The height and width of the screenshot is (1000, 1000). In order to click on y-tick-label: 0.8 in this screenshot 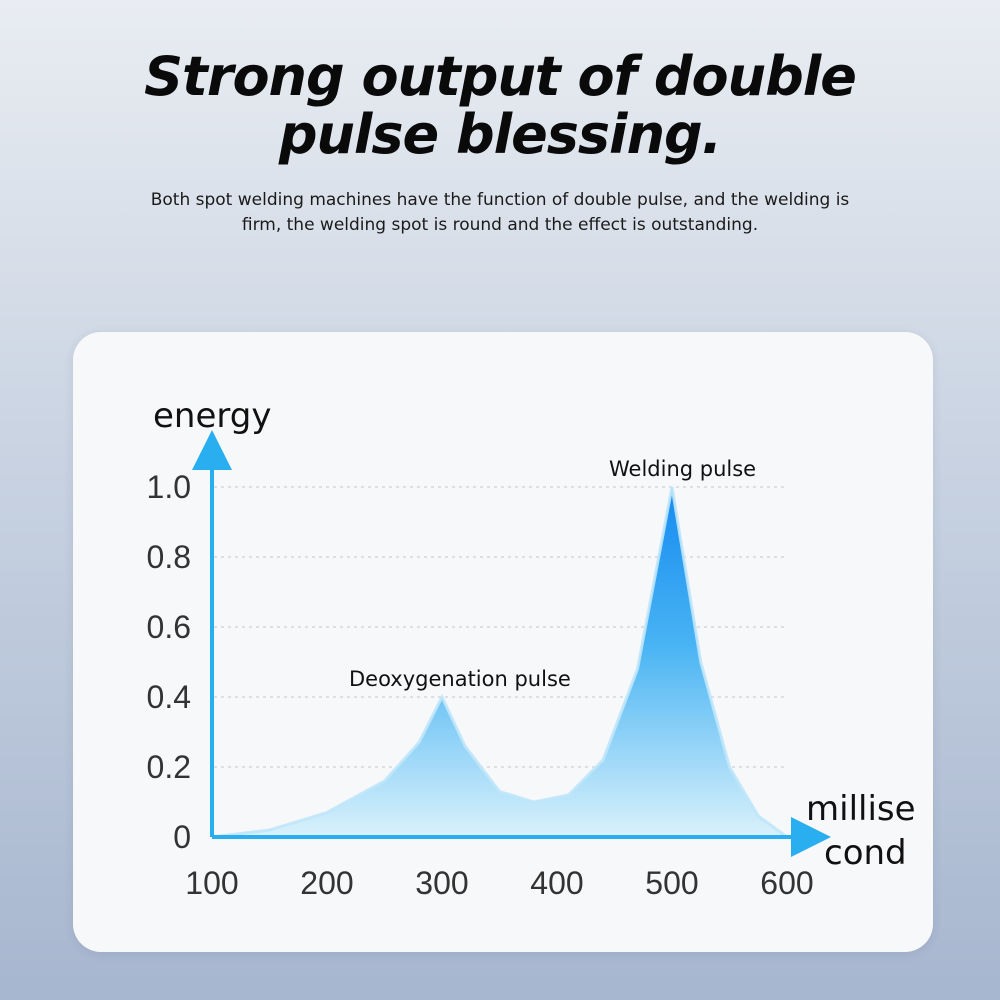, I will do `click(169, 557)`.